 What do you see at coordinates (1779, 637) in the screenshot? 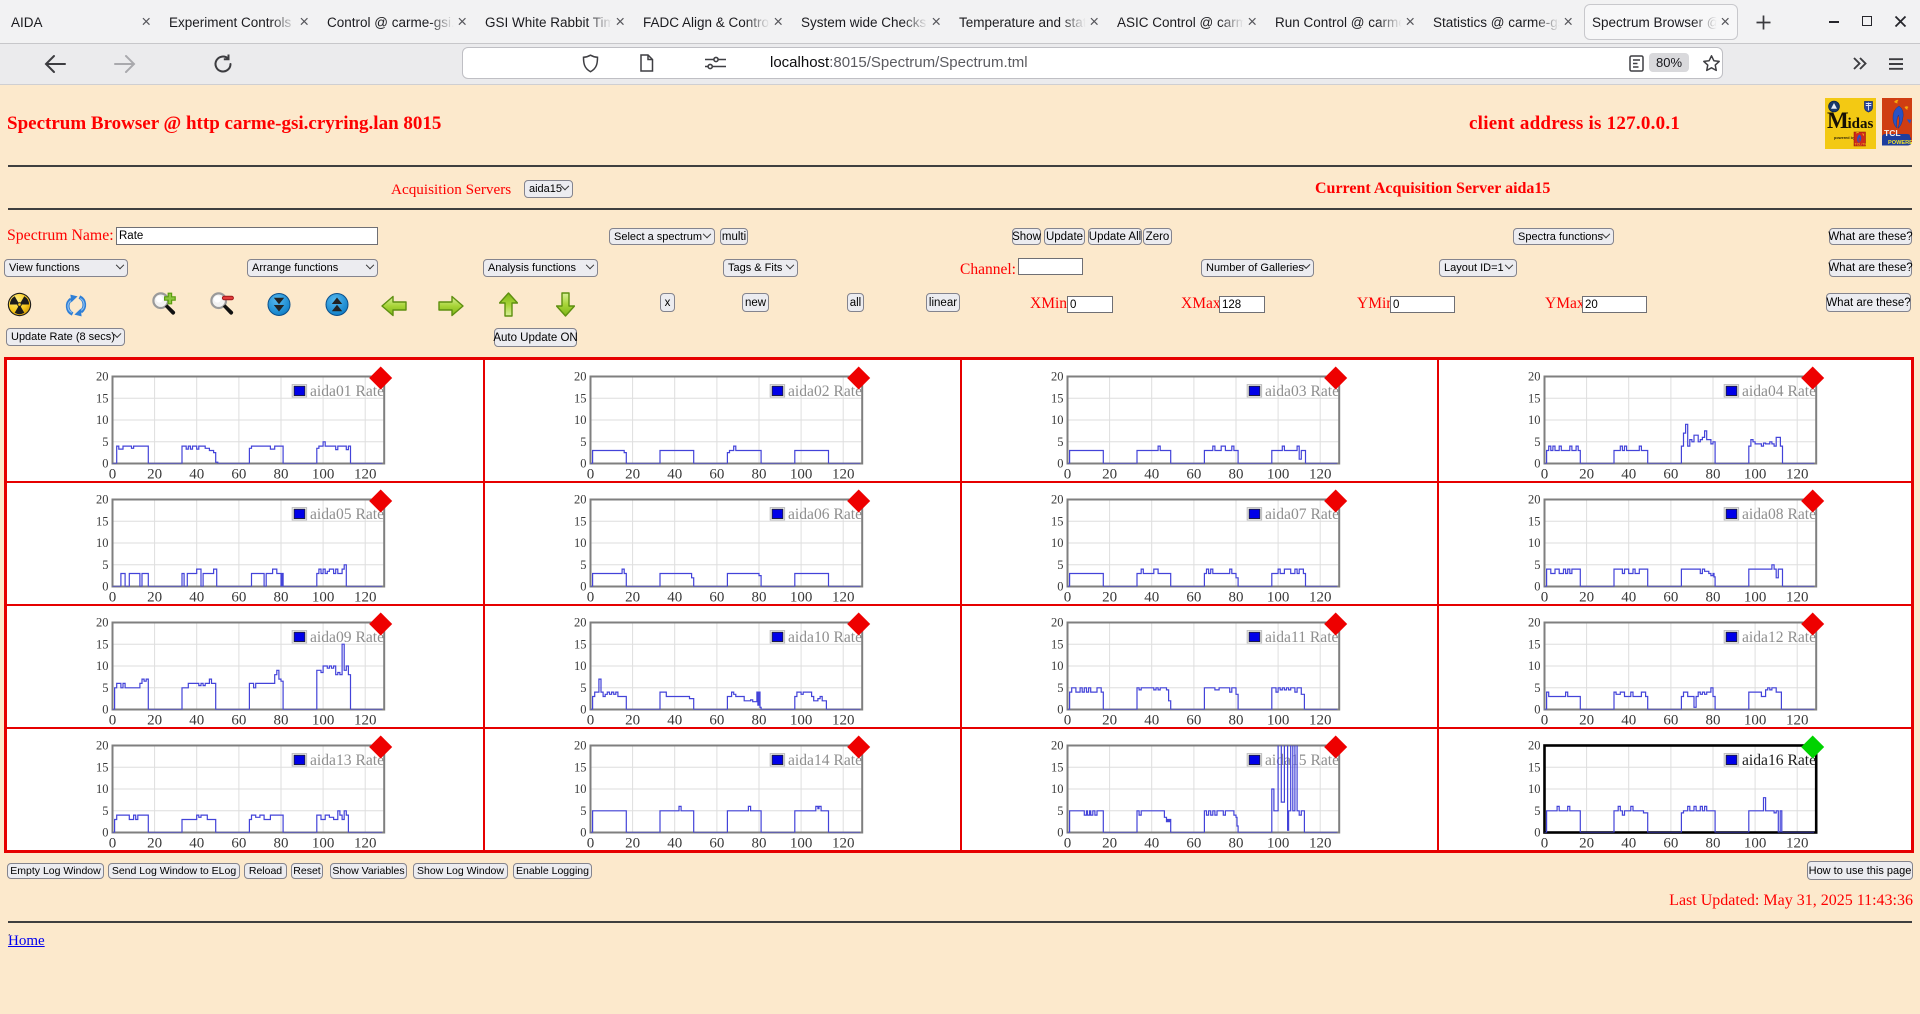
I see `svg-text: aida12 Rate` at bounding box center [1779, 637].